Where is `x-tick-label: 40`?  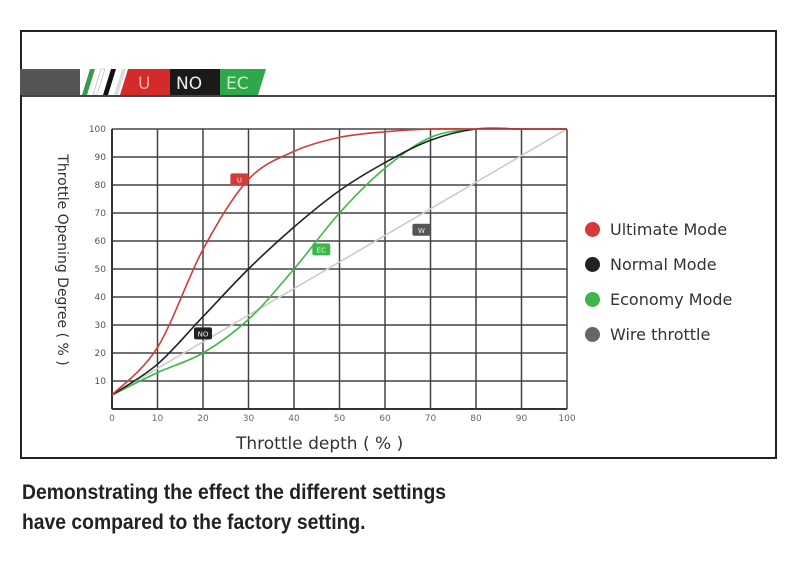
x-tick-label: 40 is located at coordinates (294, 419).